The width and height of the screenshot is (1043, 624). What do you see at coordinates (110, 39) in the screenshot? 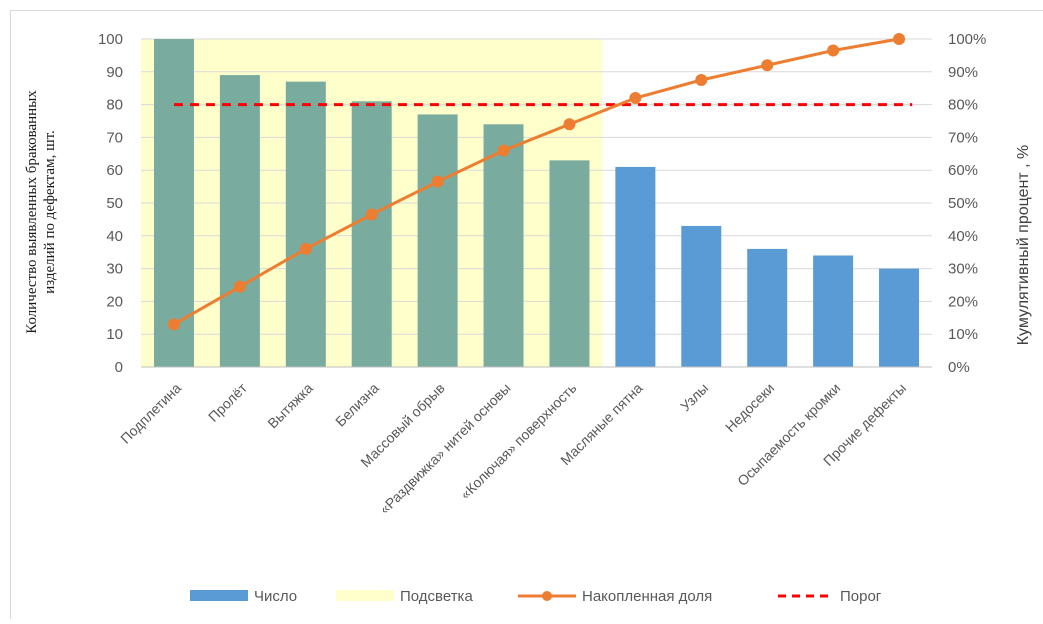
I see `left-y-tick-label: 100` at bounding box center [110, 39].